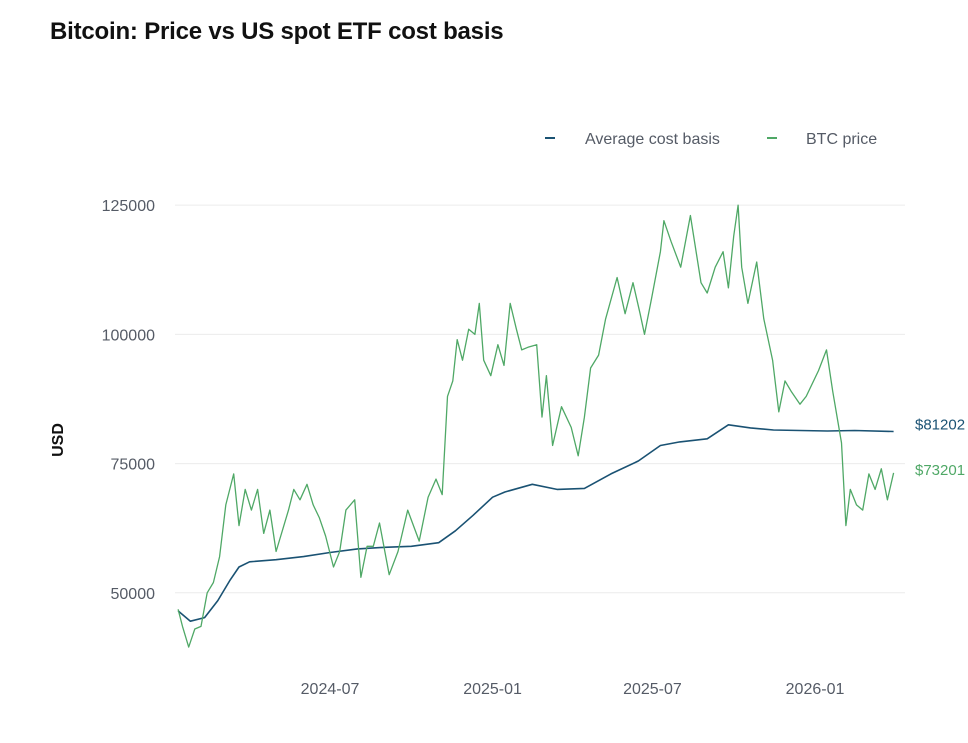 This screenshot has width=968, height=743. Describe the element at coordinates (652, 689) in the screenshot. I see `x-tick-label: 2025-07` at that location.